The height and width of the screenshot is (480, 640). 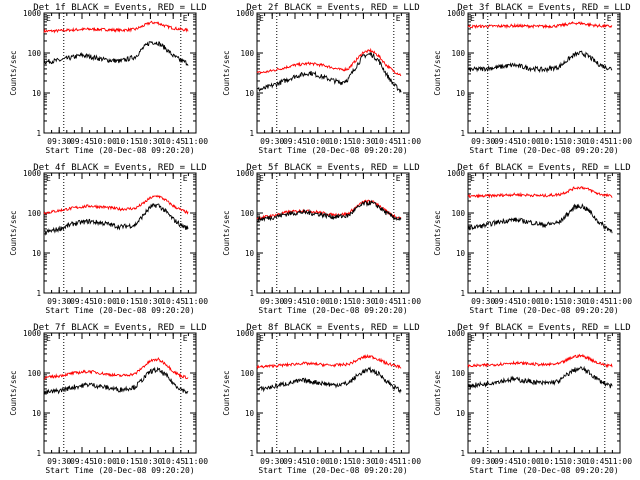 What do you see at coordinates (332, 168) in the screenshot?
I see `panel-title: Det 5f BLACK = Events, RED = LLD` at bounding box center [332, 168].